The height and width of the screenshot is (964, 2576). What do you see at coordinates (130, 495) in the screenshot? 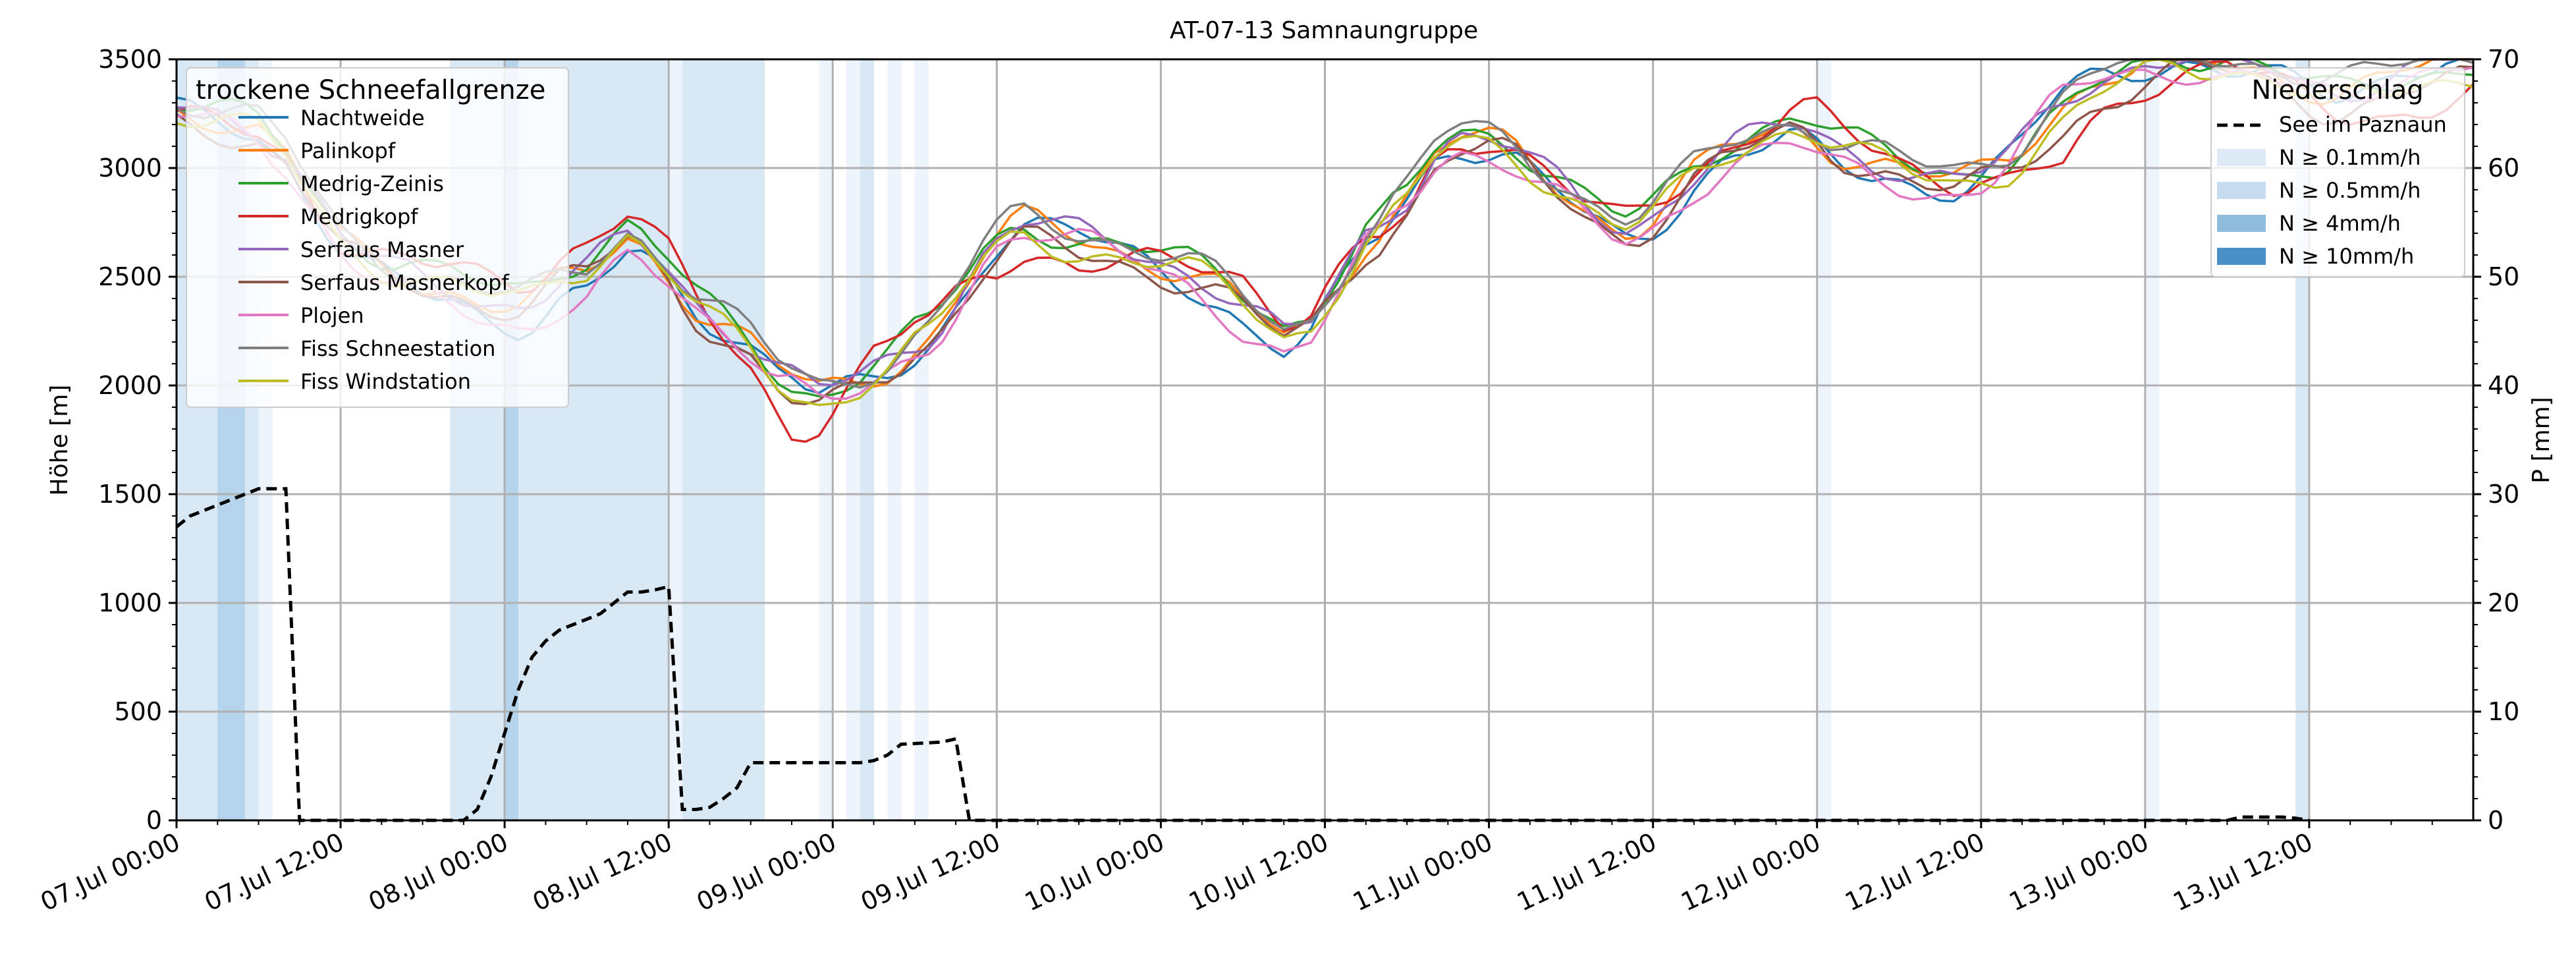
I see `y-tick-label: 1500` at bounding box center [130, 495].